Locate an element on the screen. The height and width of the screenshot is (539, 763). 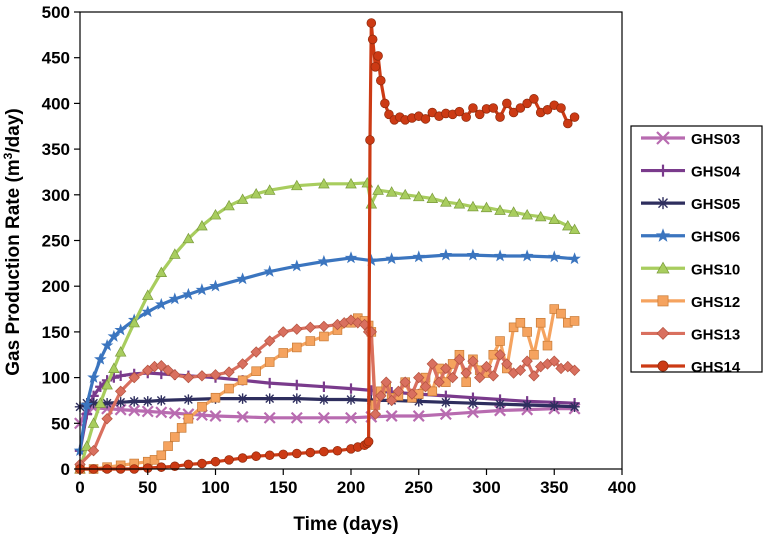
legend-item-ghs13: GHS13 is located at coordinates (690, 334).